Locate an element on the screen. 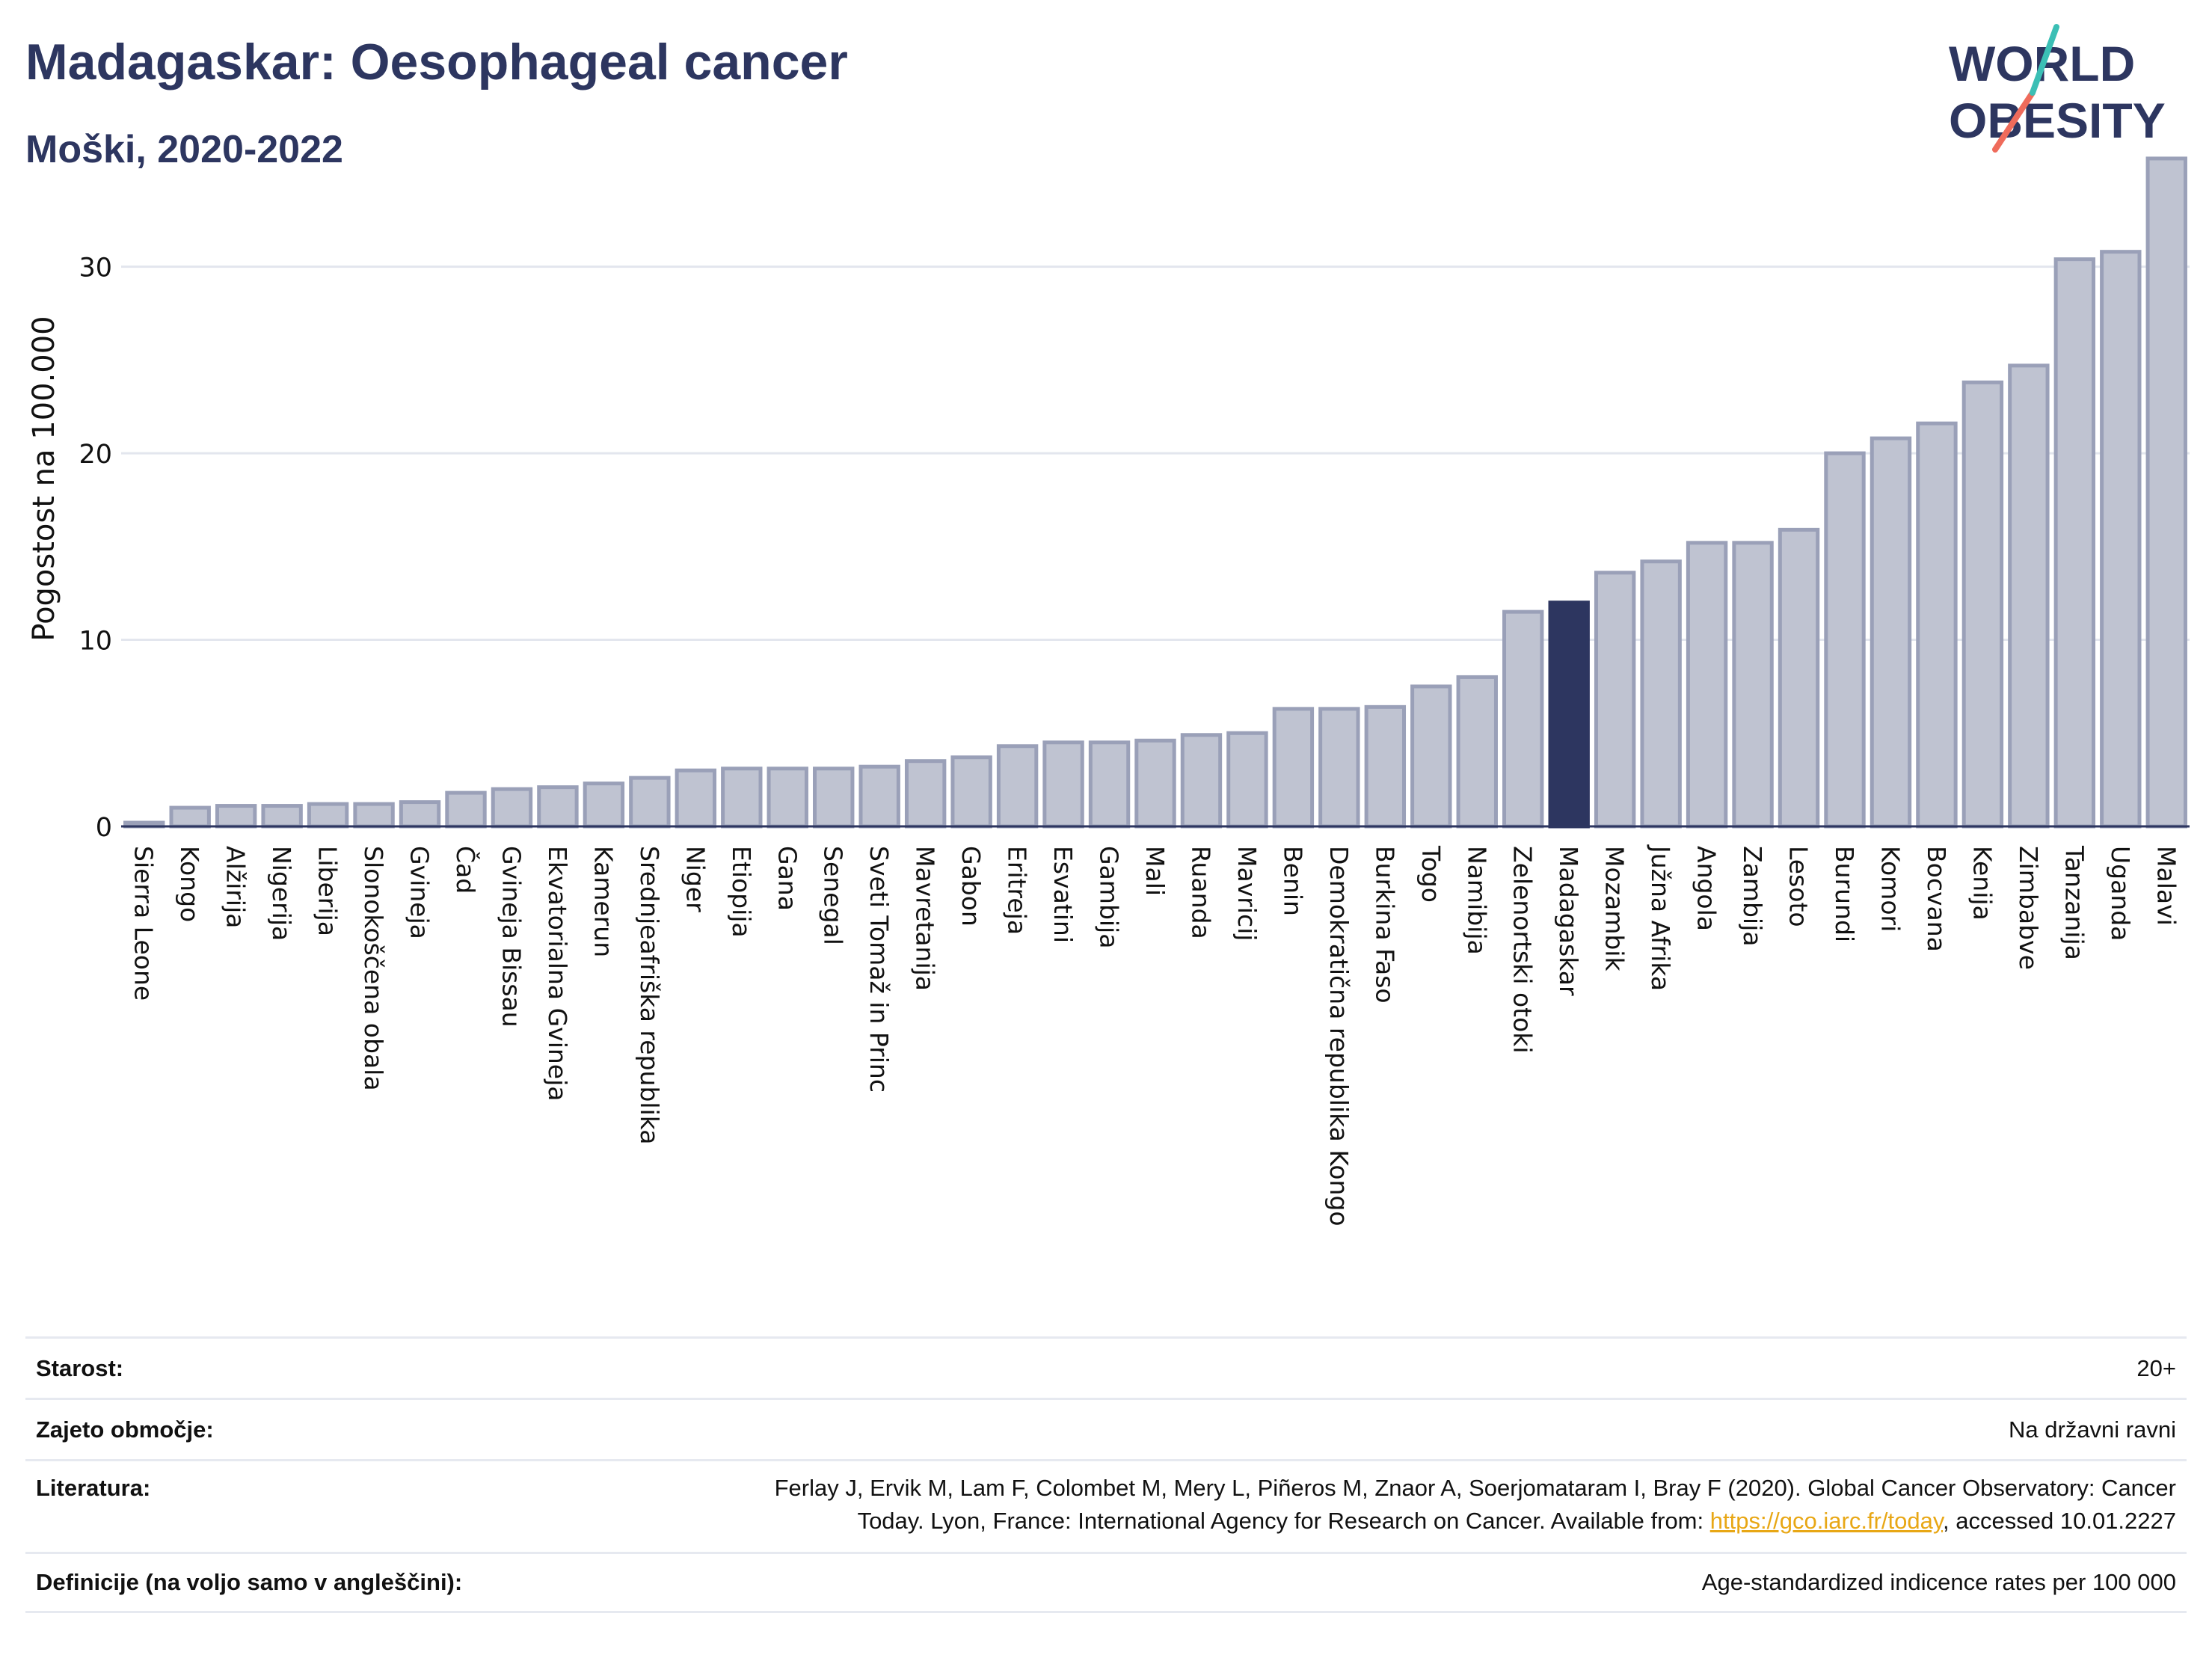 This screenshot has height=1655, width=2212. chart-title: Madagaskar: Oesophageal cancer is located at coordinates (437, 62).